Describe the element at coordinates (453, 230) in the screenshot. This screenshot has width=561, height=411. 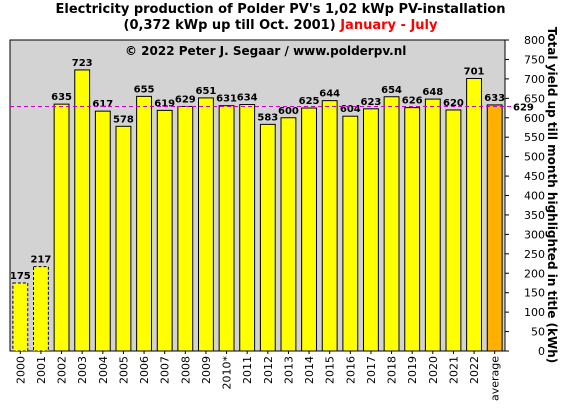
I see `bar-2021` at that location.